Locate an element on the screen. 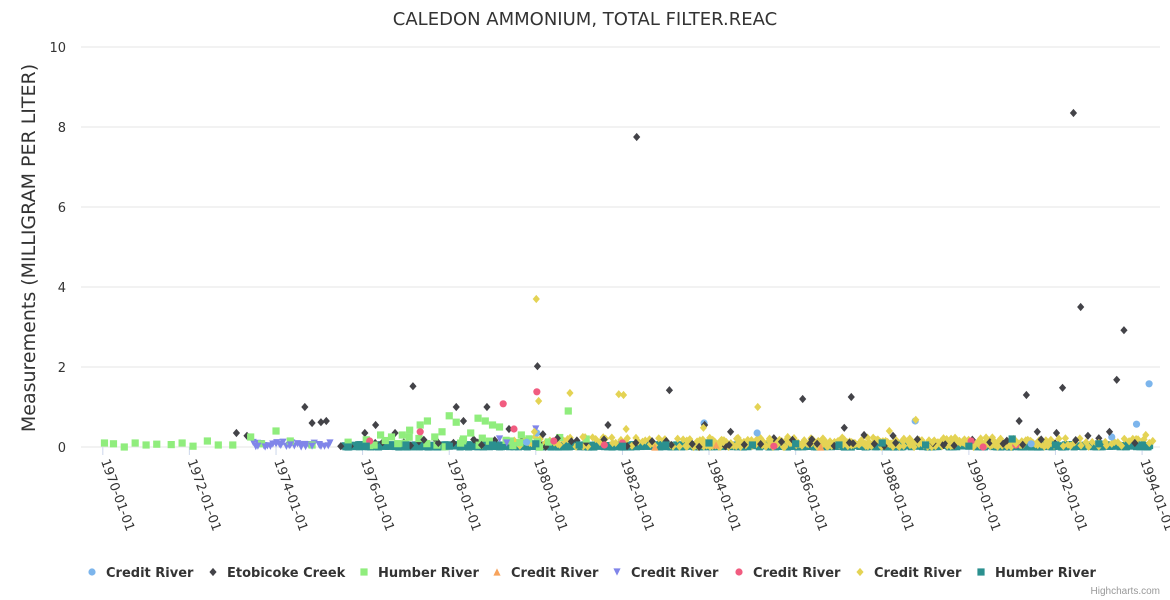  x-tick-label: 1976-01-01 is located at coordinates (377, 495).